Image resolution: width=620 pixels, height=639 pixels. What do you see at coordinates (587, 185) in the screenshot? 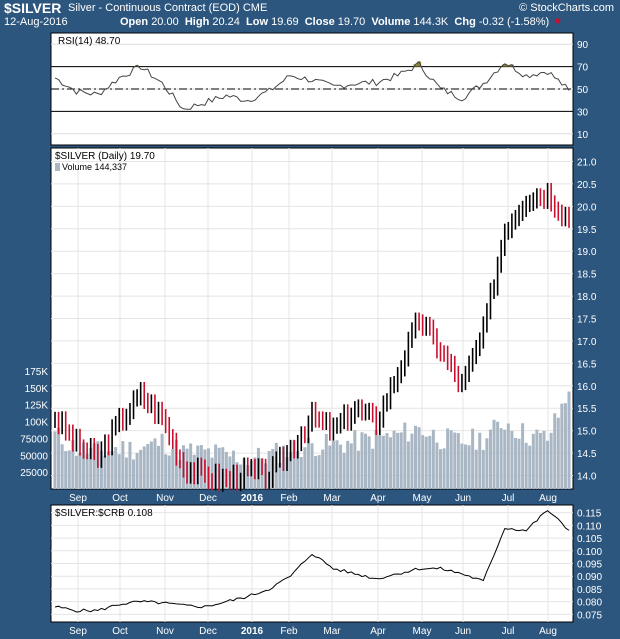
I see `price-tick-label: 20.5` at bounding box center [587, 185].